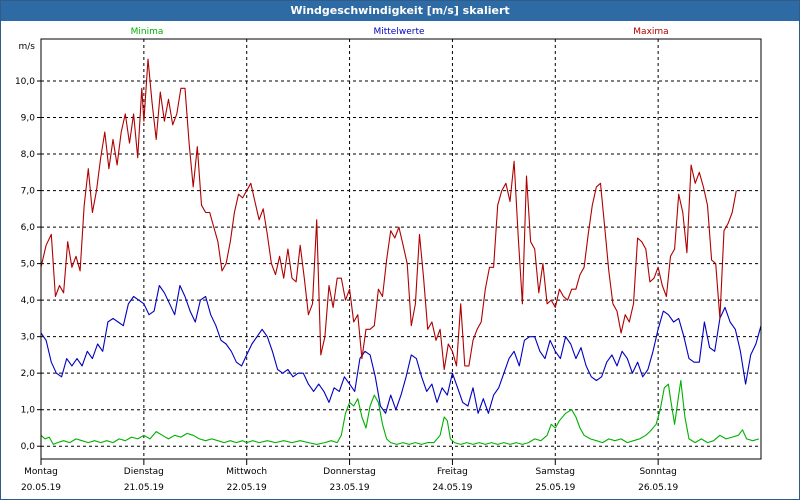 Image resolution: width=800 pixels, height=500 pixels. I want to click on series-line-minima, so click(400, 412).